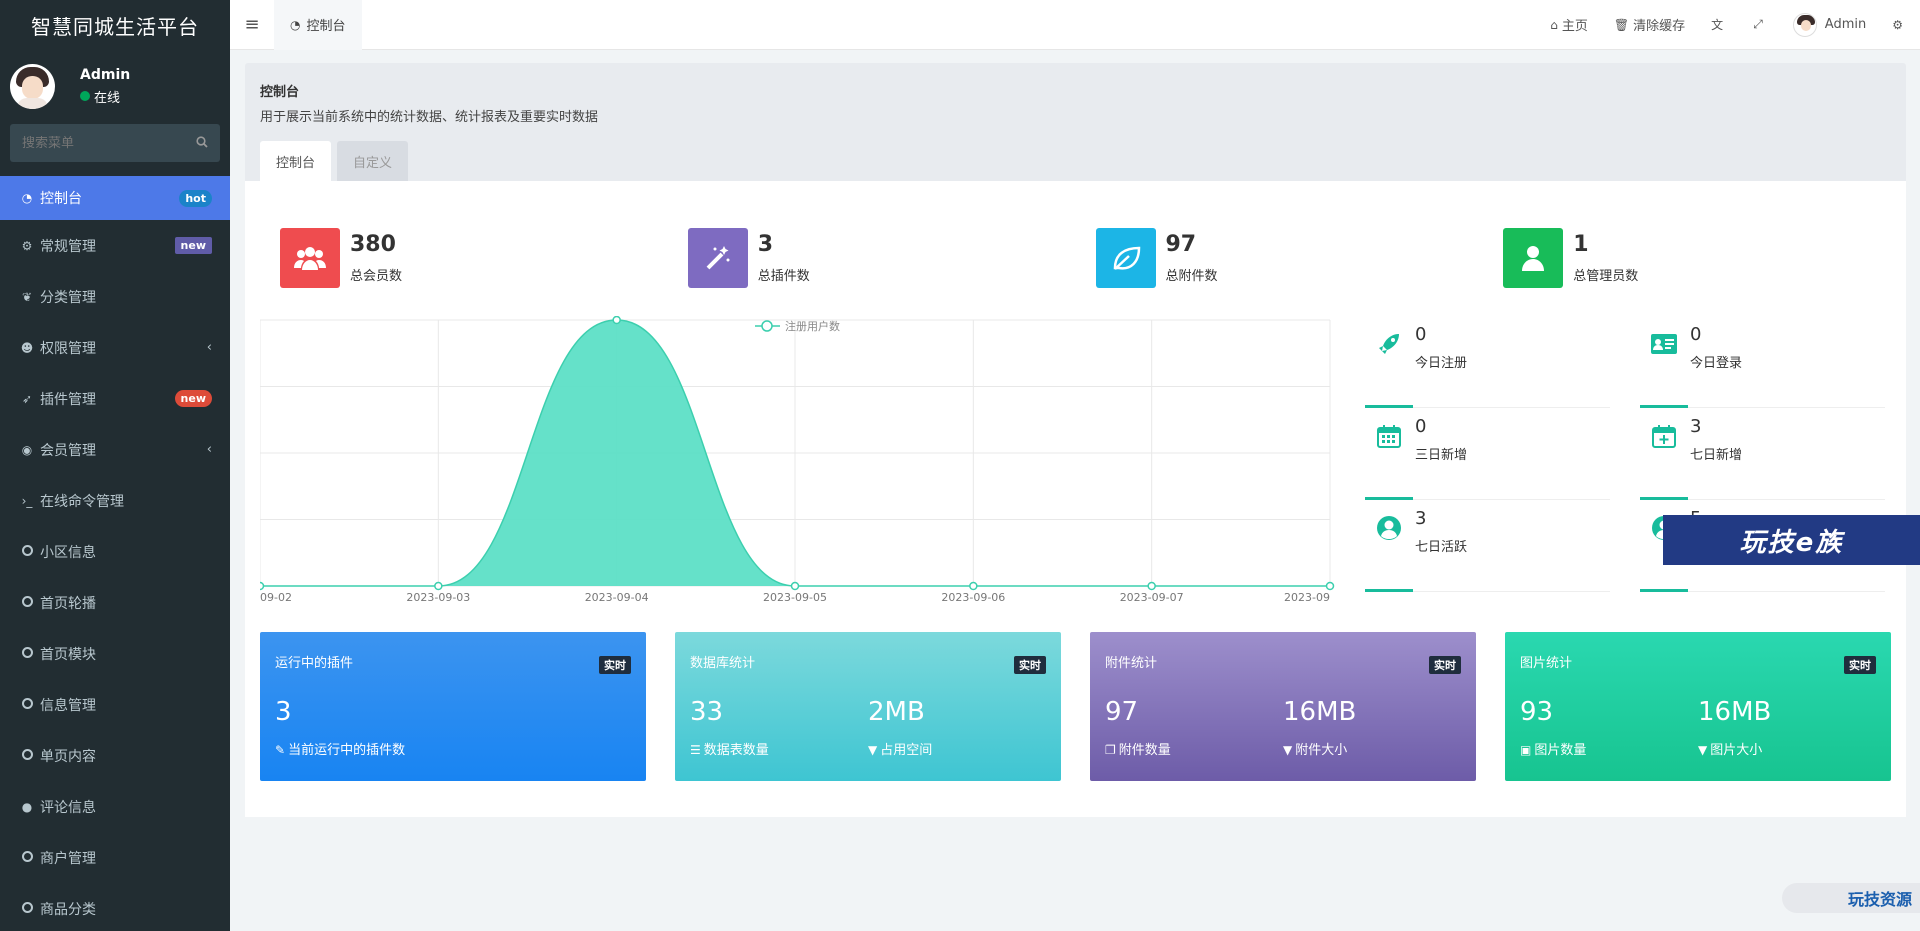  Describe the element at coordinates (1075, 122) in the screenshot. I see `panel-heading: 控制台 用于展示当前系统中的统计数据、统计报表及重要实时数据 控制台 自定义` at that location.